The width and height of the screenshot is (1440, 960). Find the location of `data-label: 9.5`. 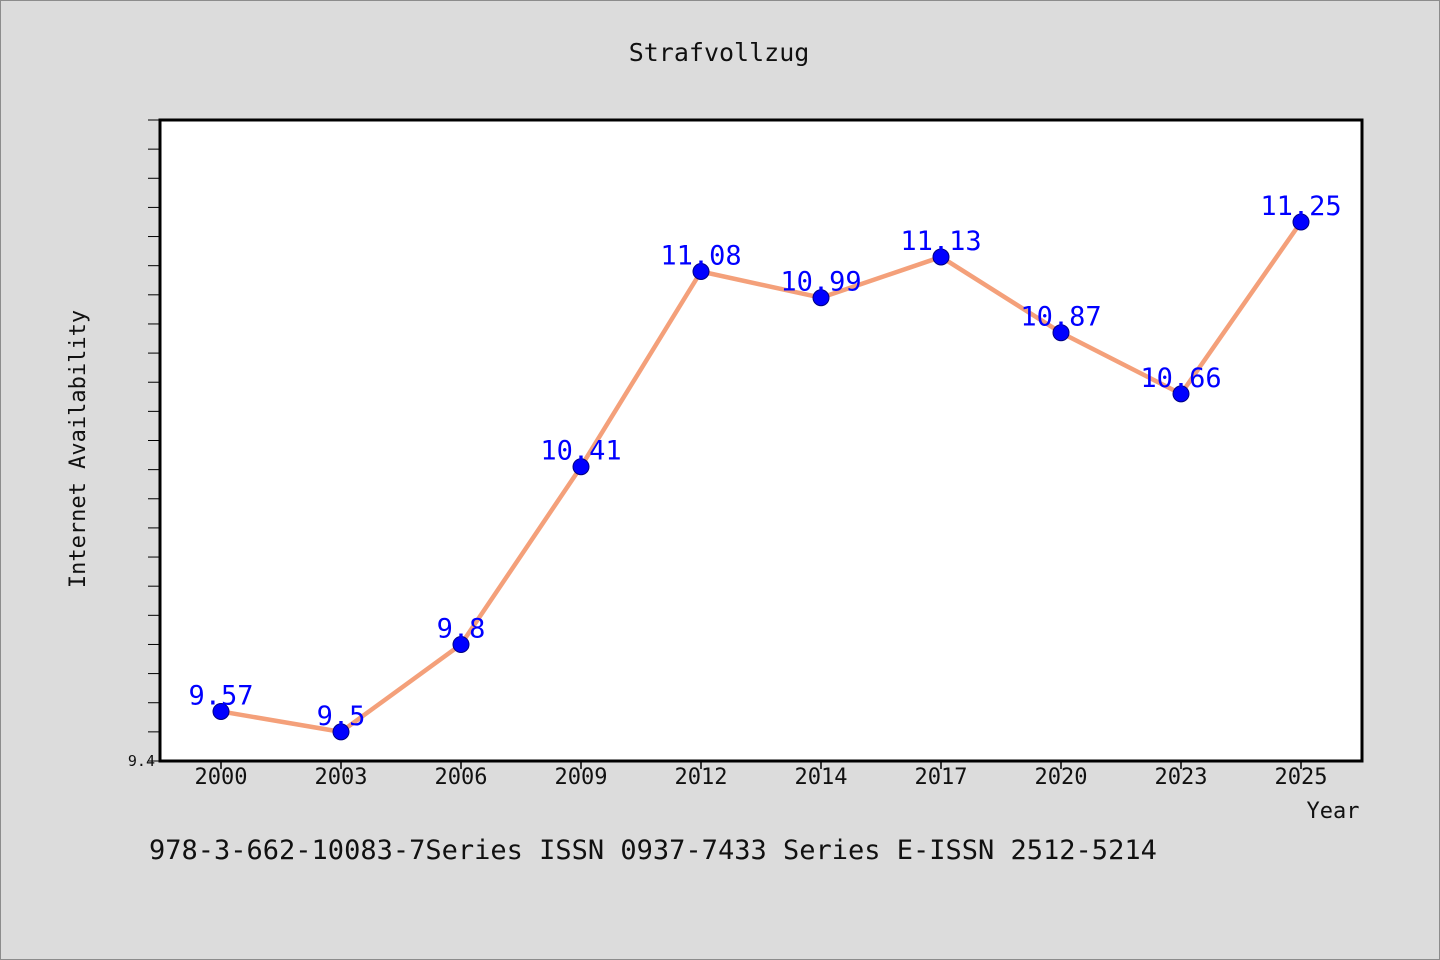

data-label: 9.5 is located at coordinates (341, 716).